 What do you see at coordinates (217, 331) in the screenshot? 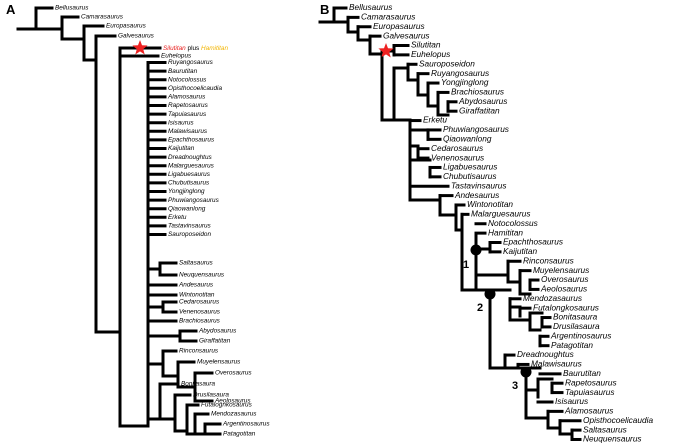
I see `taxon-label: Abydosaurus` at bounding box center [217, 331].